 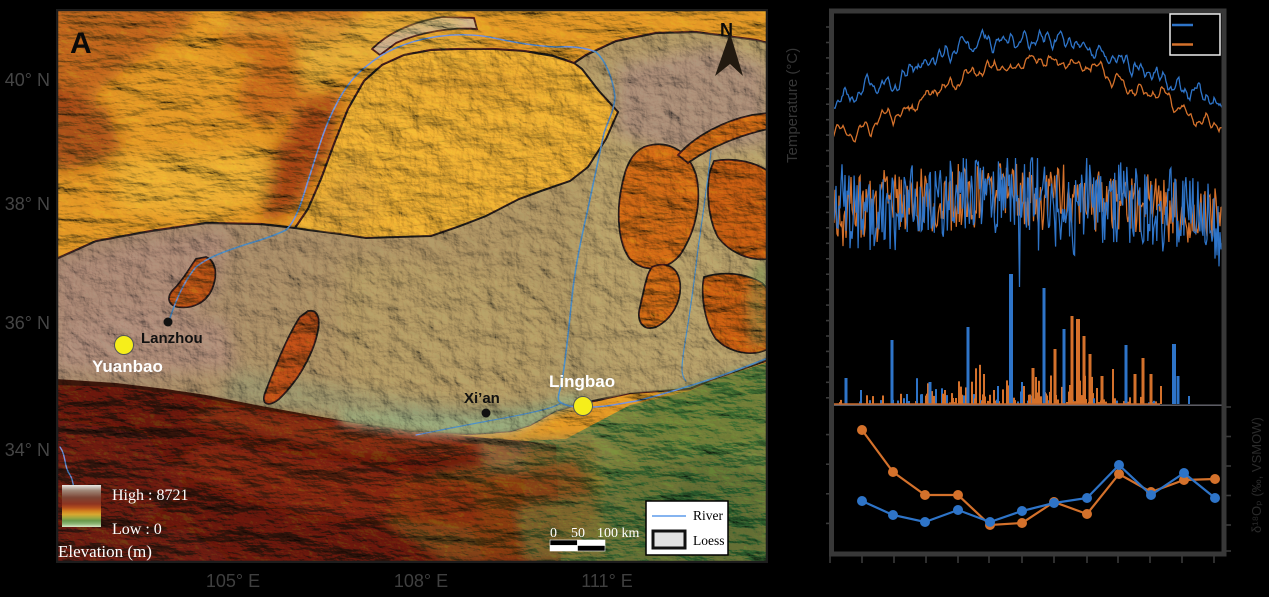 I want to click on svg-text: A, so click(x=81, y=43).